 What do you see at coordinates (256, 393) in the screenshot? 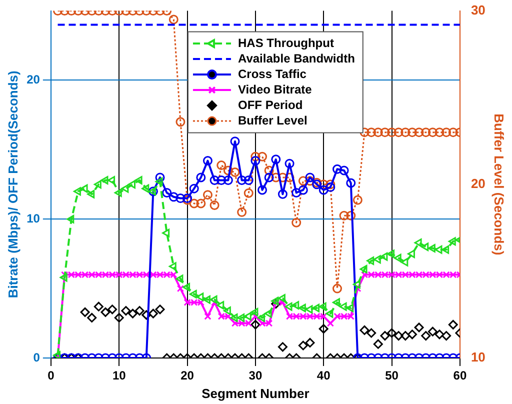
I see `x-axis-title: Segment Number` at bounding box center [256, 393].